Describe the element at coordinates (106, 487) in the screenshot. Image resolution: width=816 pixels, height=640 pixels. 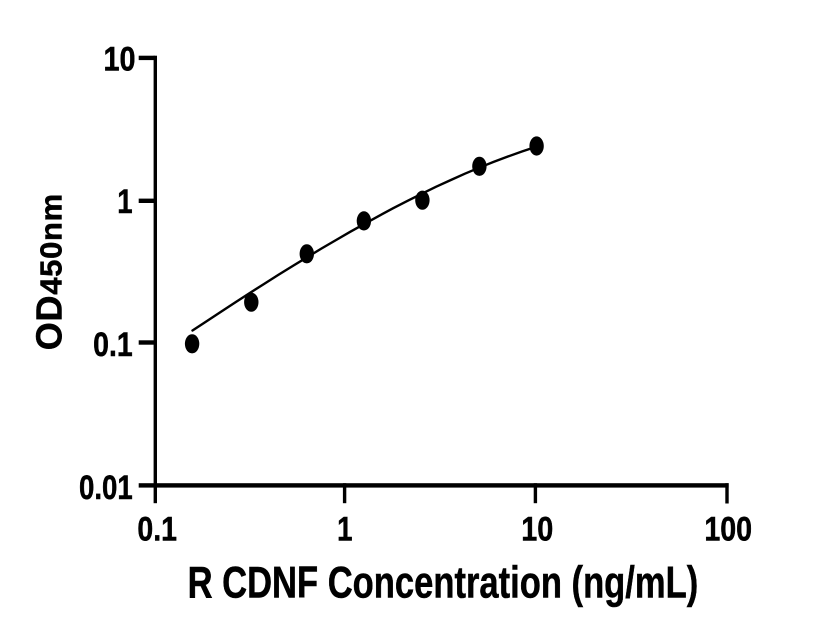
I see `svg-text: 0.01` at that location.